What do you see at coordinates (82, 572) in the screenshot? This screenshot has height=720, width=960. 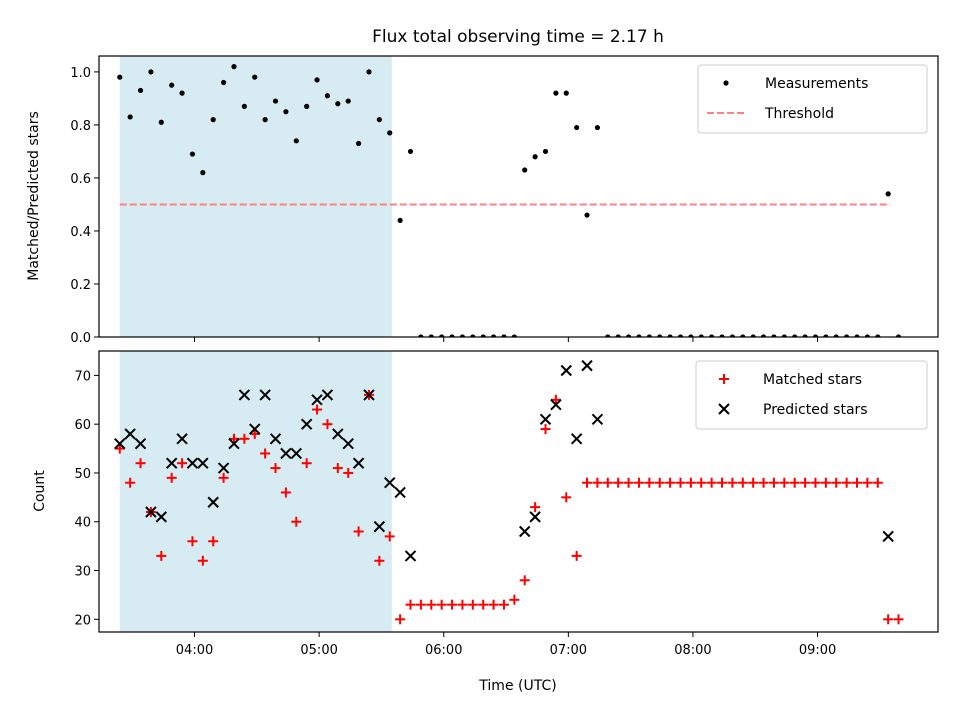 I see `bottom-y-tick-label: 30` at bounding box center [82, 572].